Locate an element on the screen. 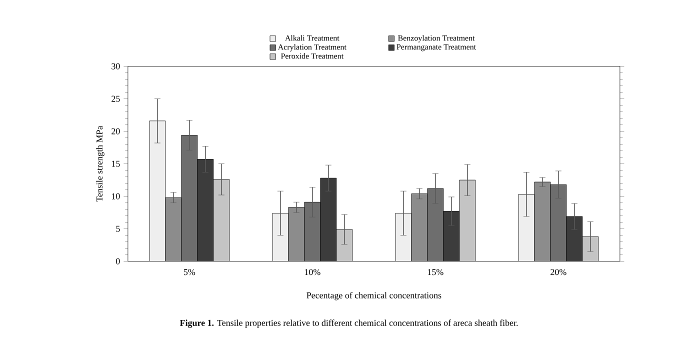  y-tick-label: 30 is located at coordinates (116, 66).